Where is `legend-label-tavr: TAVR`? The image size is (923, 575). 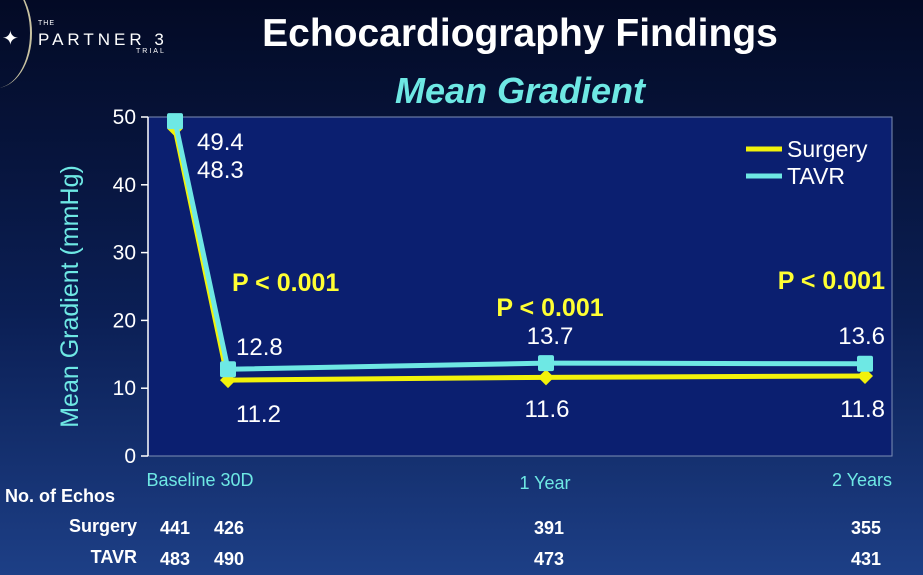
legend-label-tavr: TAVR is located at coordinates (816, 176).